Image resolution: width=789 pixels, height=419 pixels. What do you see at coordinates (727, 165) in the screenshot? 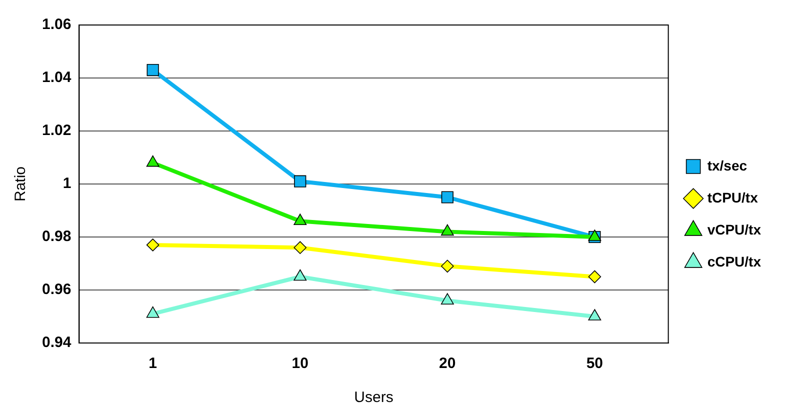
I see `legend-label: tx/sec` at bounding box center [727, 165].